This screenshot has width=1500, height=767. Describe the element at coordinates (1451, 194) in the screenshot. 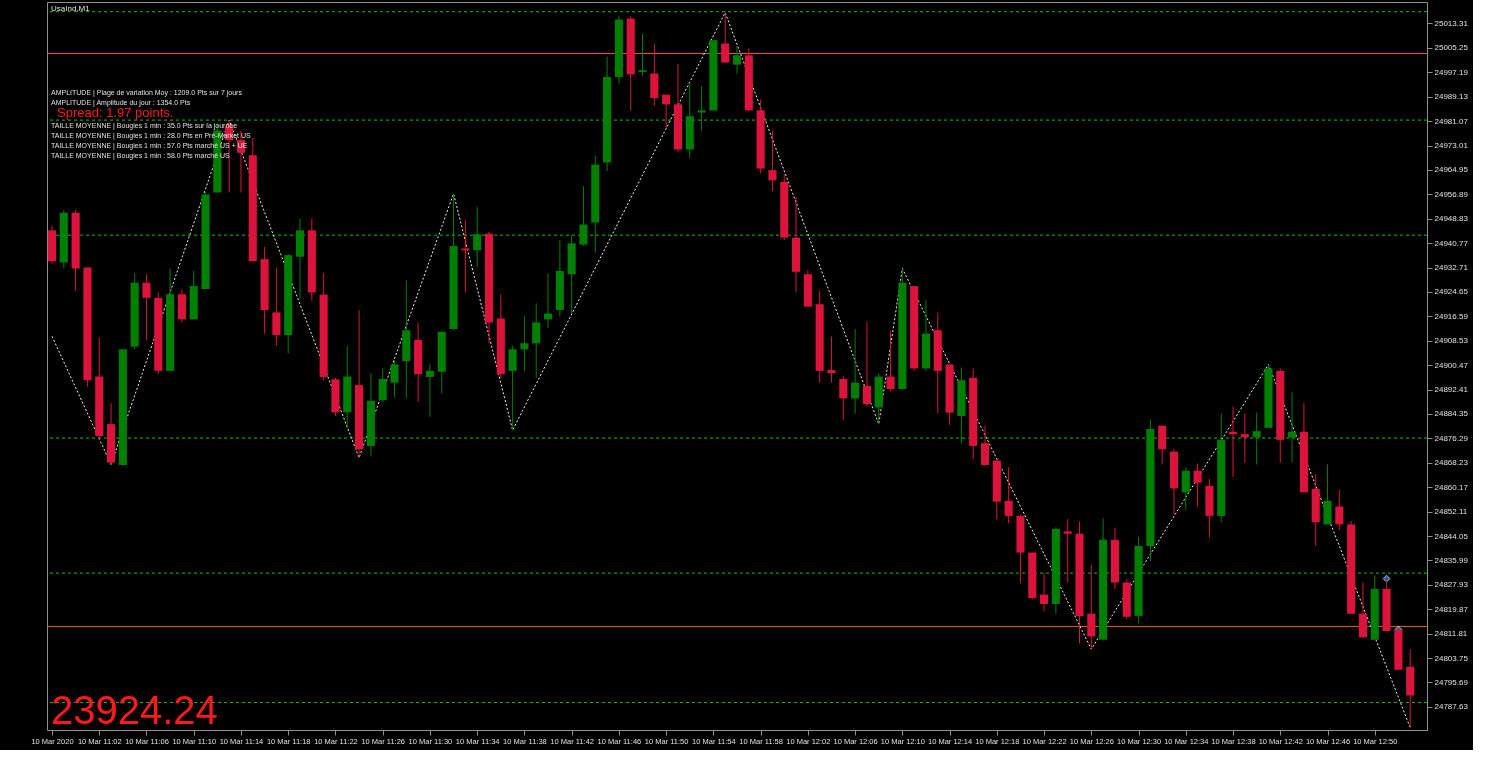

I see `y-tick-label: 24956.89` at that location.